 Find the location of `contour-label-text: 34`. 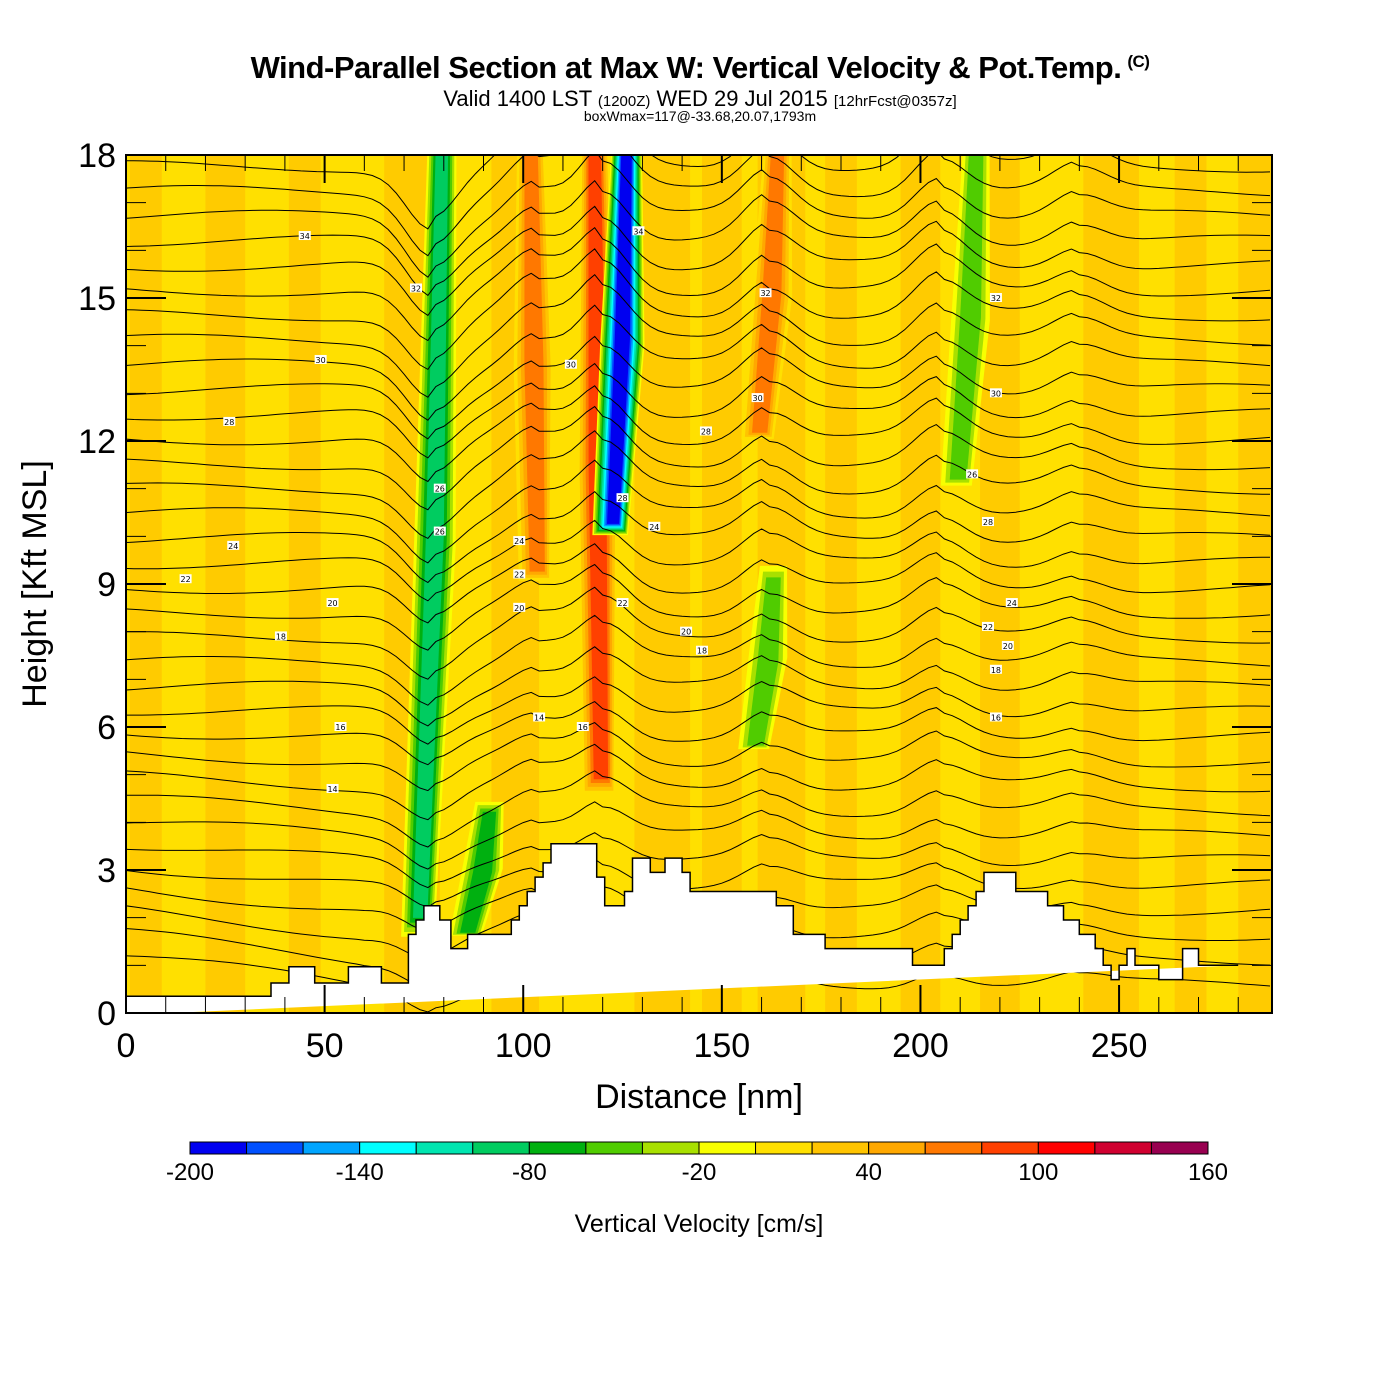

contour-label-text: 34 is located at coordinates (638, 231).